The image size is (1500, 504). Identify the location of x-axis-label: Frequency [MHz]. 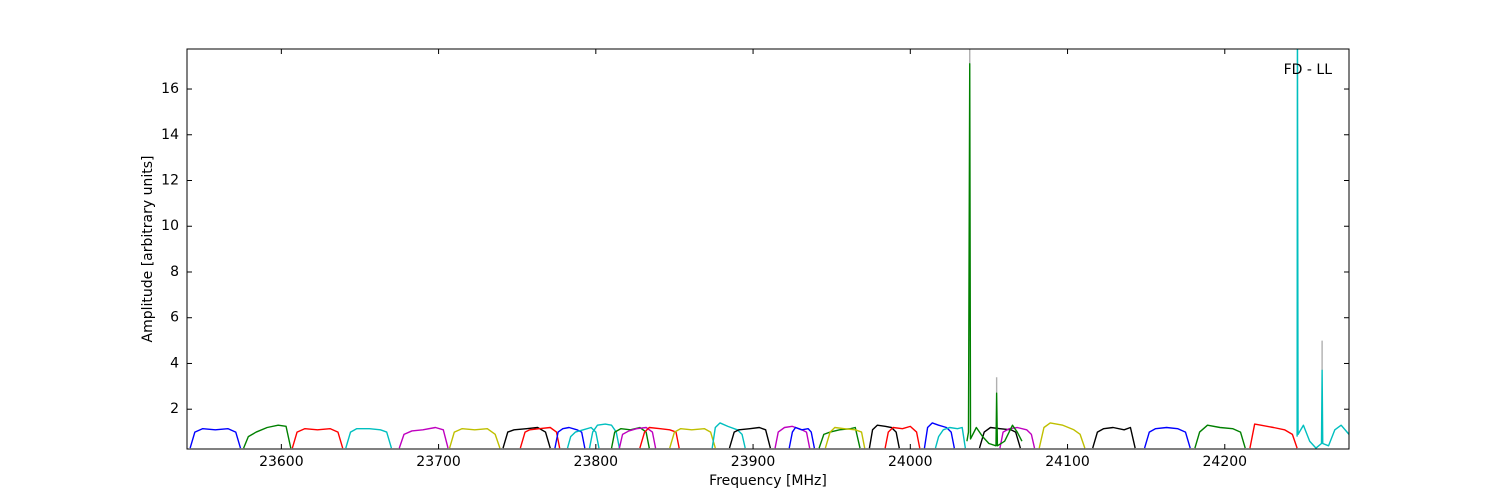
(768, 481).